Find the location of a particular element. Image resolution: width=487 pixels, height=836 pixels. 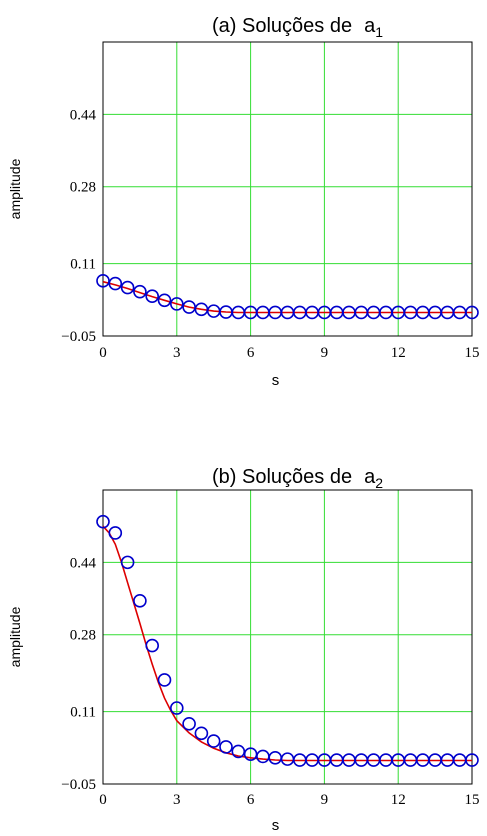

chart-title-subscript: 1 is located at coordinates (379, 32).